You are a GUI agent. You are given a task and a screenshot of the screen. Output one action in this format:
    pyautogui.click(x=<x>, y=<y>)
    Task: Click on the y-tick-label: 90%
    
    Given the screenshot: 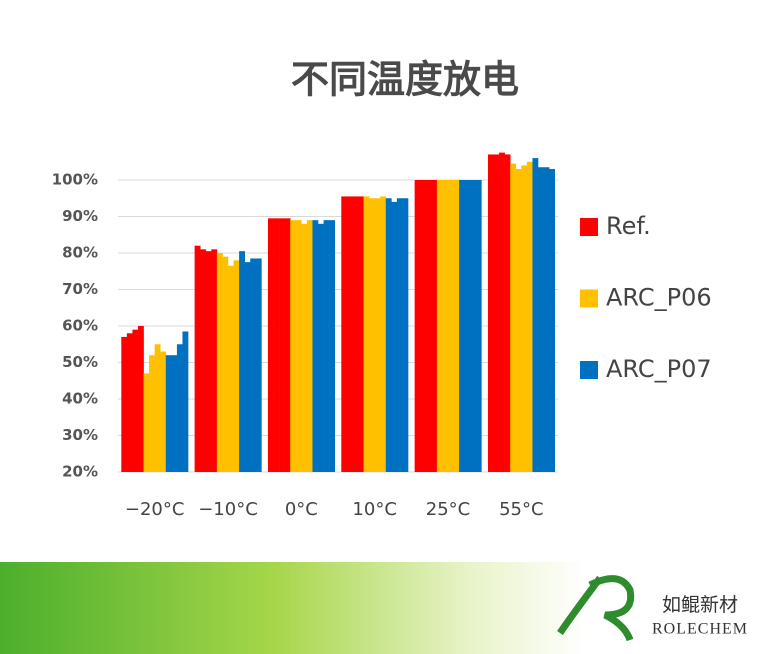 What is the action you would take?
    pyautogui.click(x=80, y=216)
    